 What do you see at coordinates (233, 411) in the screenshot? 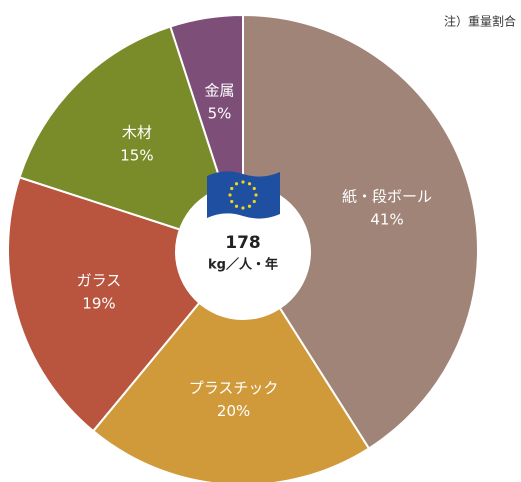
I see `value-label: 20%` at bounding box center [233, 411].